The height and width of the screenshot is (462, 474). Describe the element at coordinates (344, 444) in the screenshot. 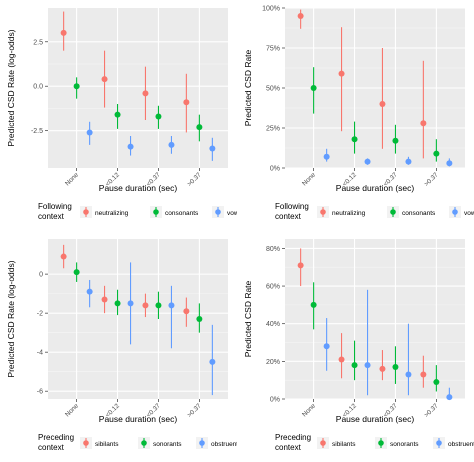

I see `legend-label: sibilants` at that location.